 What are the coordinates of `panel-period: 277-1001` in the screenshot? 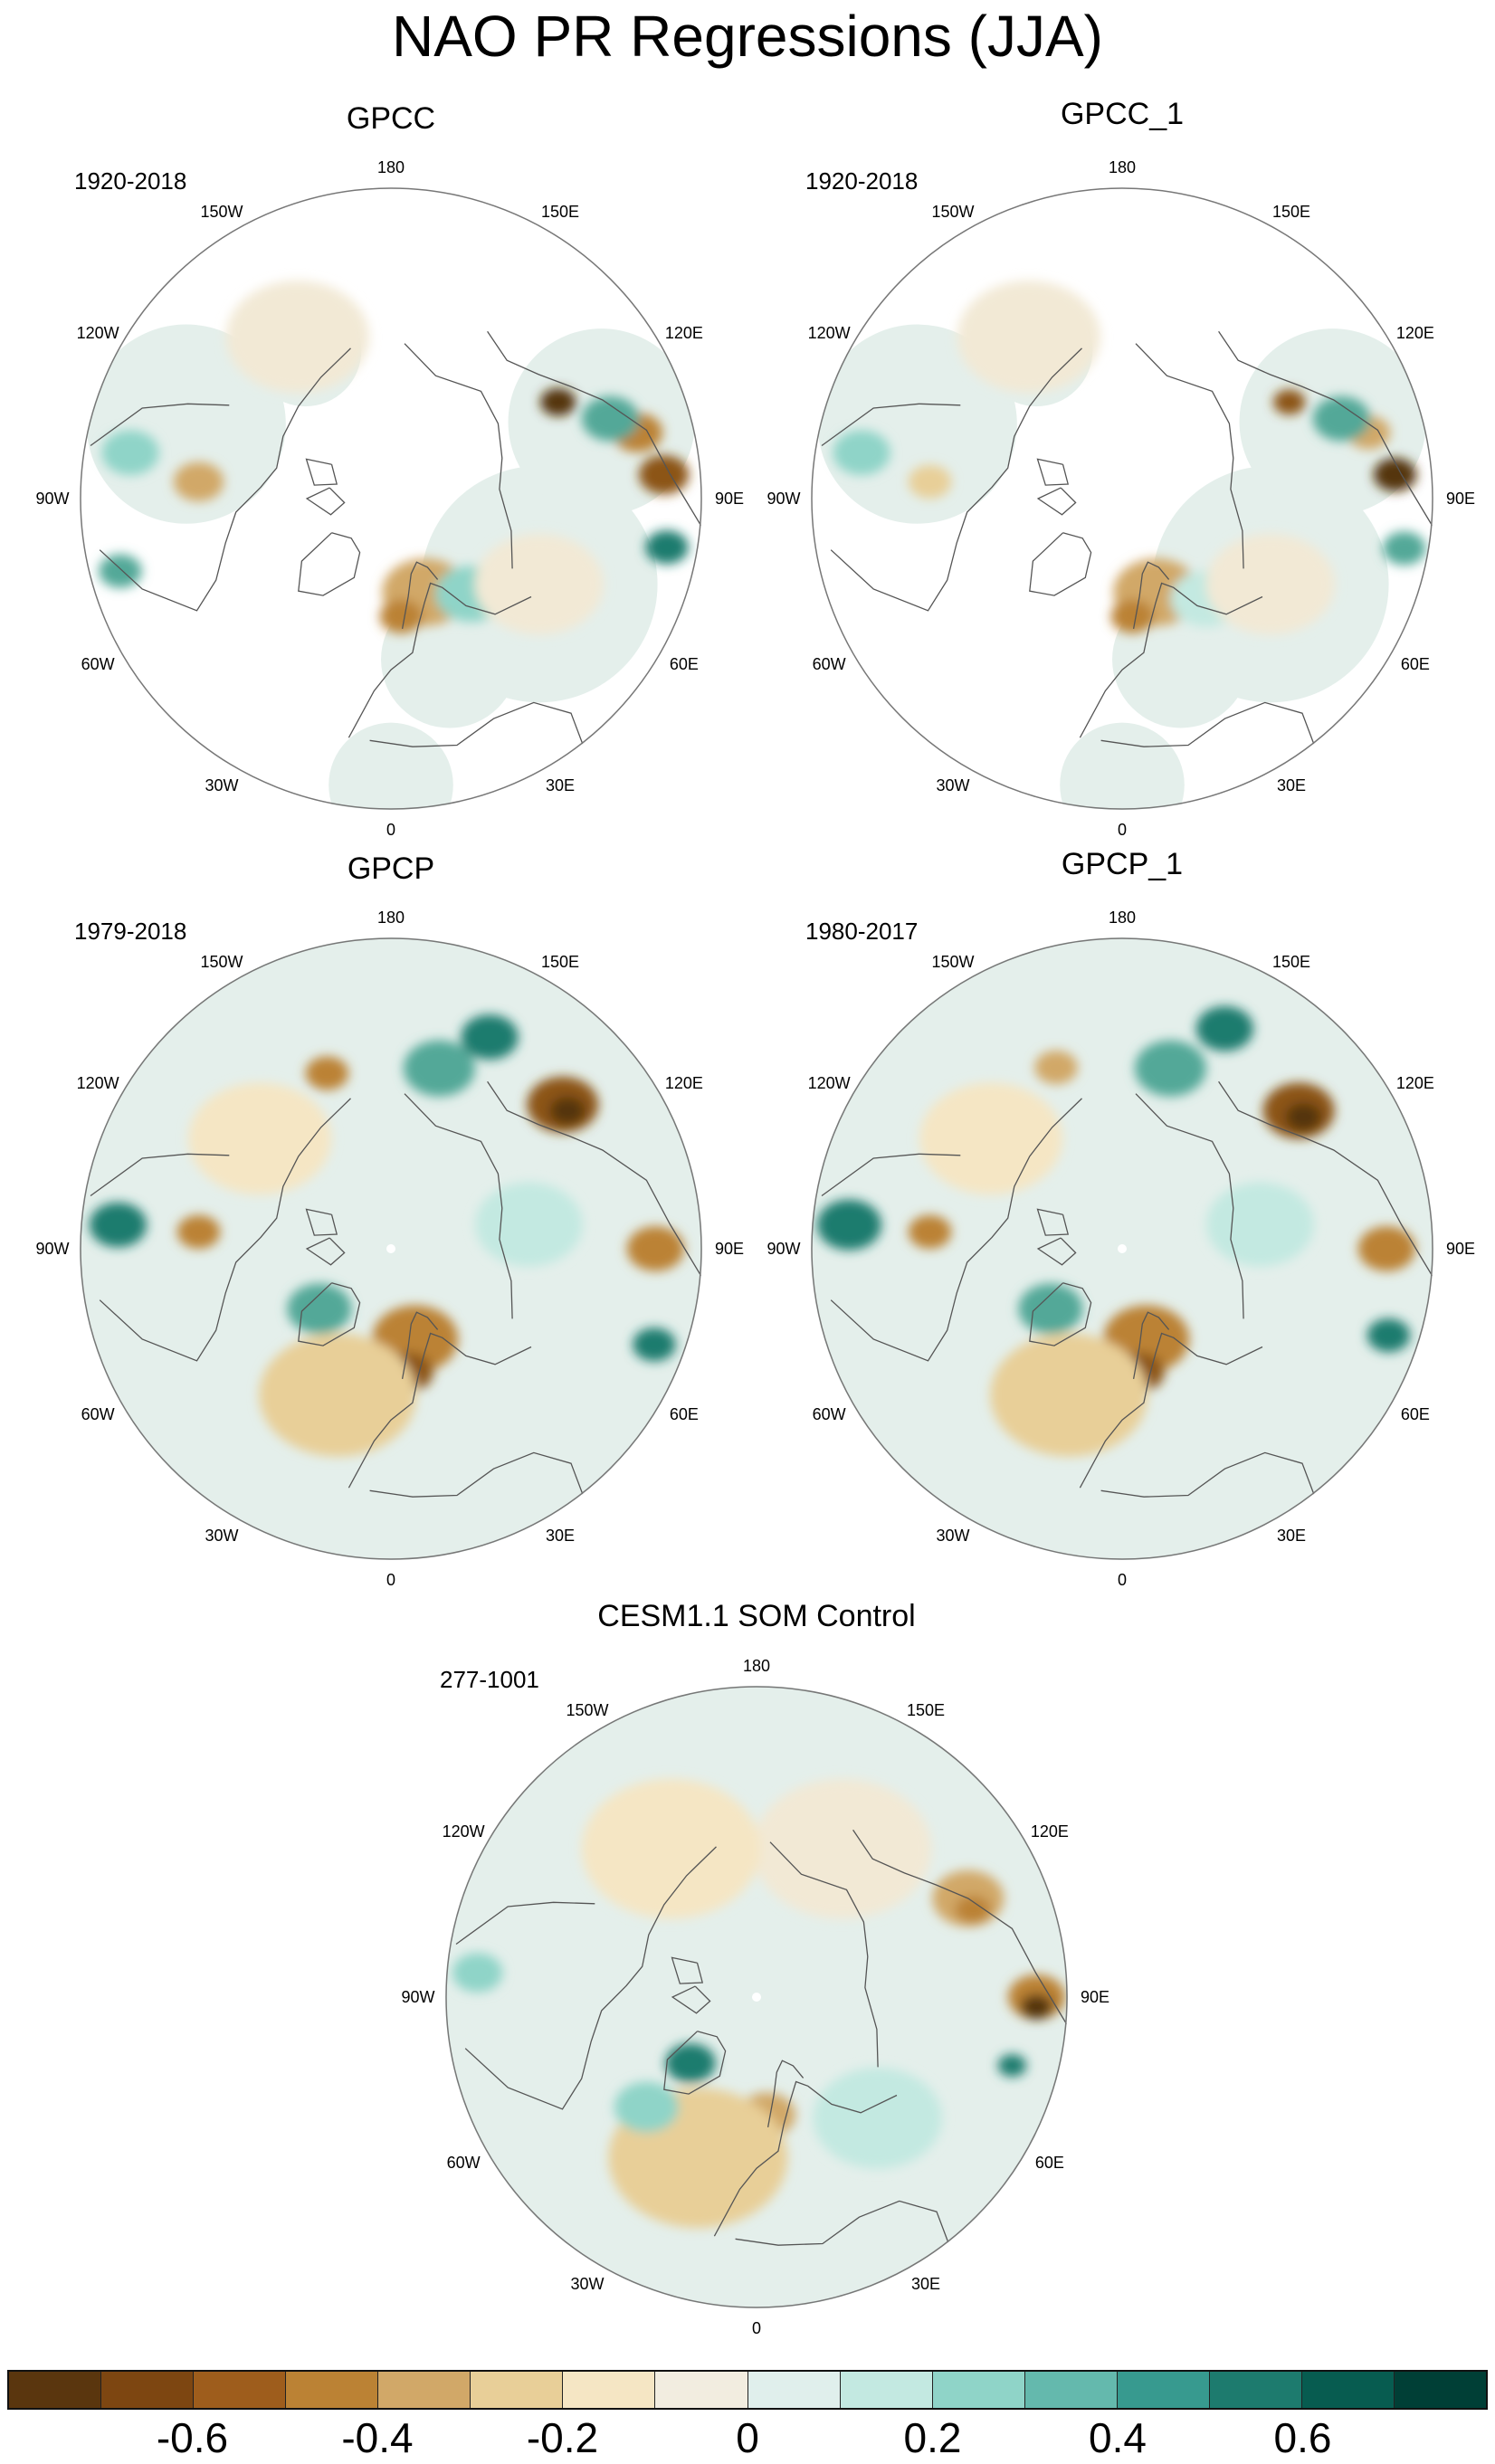 It's located at (489, 1679).